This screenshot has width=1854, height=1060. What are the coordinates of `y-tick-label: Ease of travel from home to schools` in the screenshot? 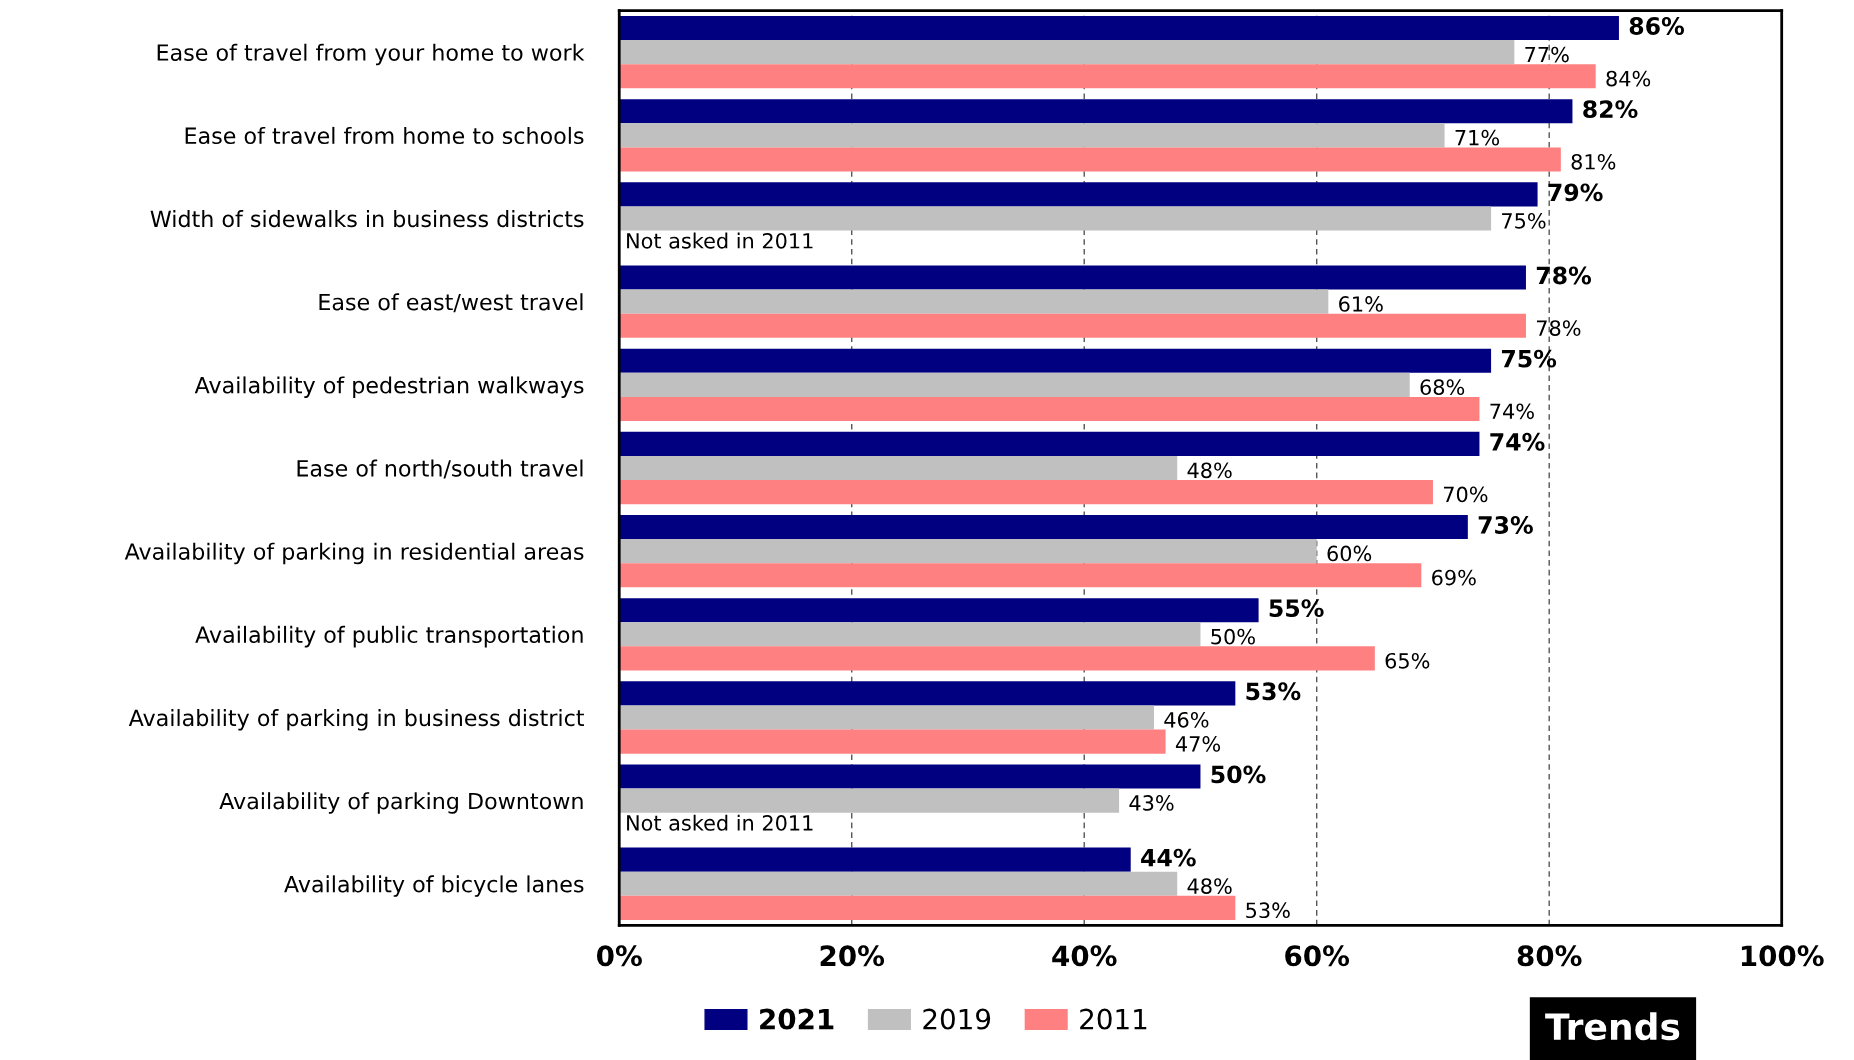 It's located at (384, 135).